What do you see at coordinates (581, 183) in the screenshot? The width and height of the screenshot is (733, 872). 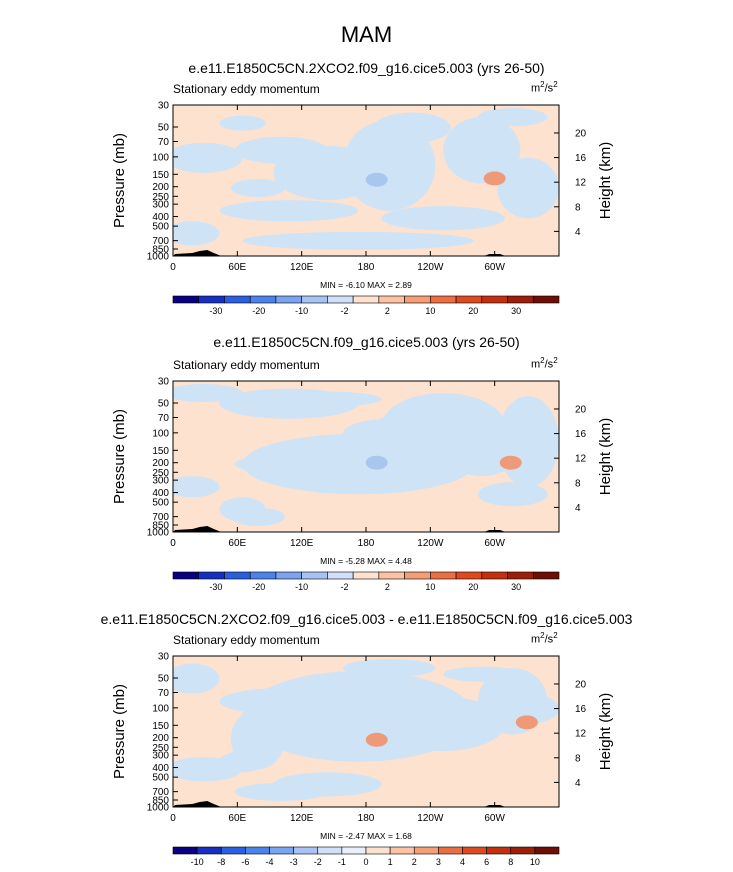 I see `right-tick-label: 12` at bounding box center [581, 183].